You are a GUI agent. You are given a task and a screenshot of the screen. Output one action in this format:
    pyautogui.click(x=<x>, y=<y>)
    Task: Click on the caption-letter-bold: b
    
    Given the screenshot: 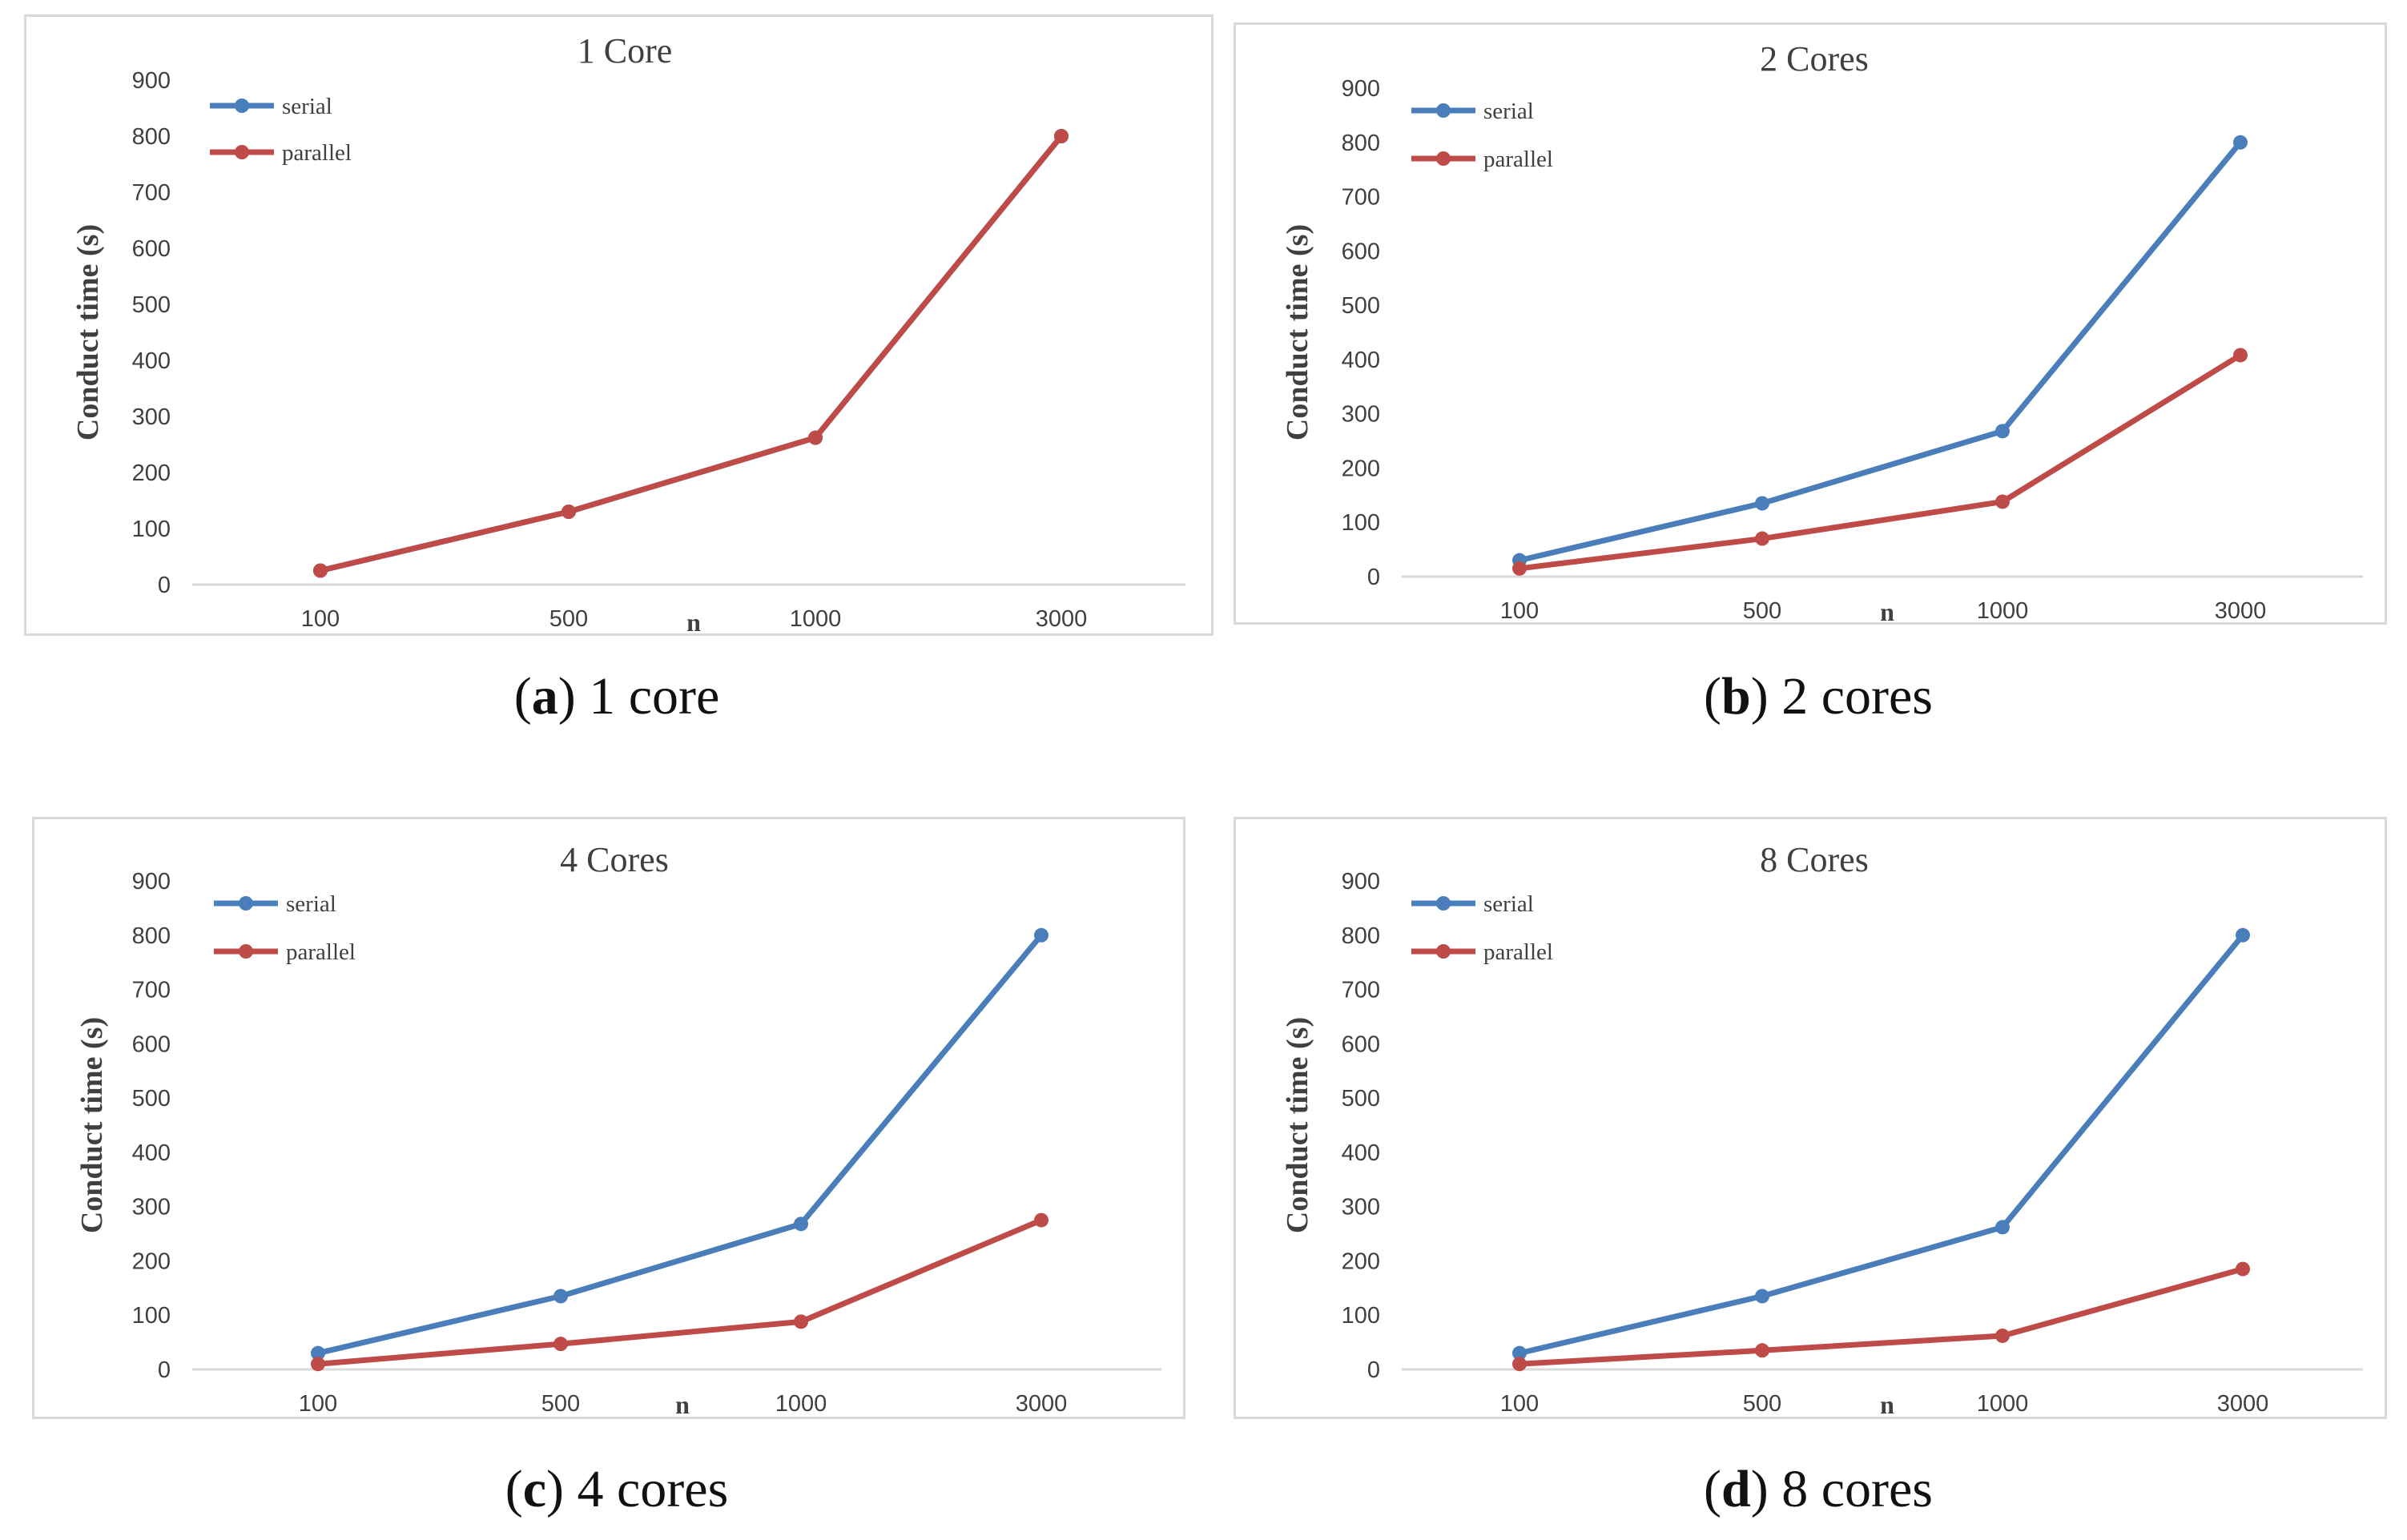 What is the action you would take?
    pyautogui.click(x=1736, y=696)
    